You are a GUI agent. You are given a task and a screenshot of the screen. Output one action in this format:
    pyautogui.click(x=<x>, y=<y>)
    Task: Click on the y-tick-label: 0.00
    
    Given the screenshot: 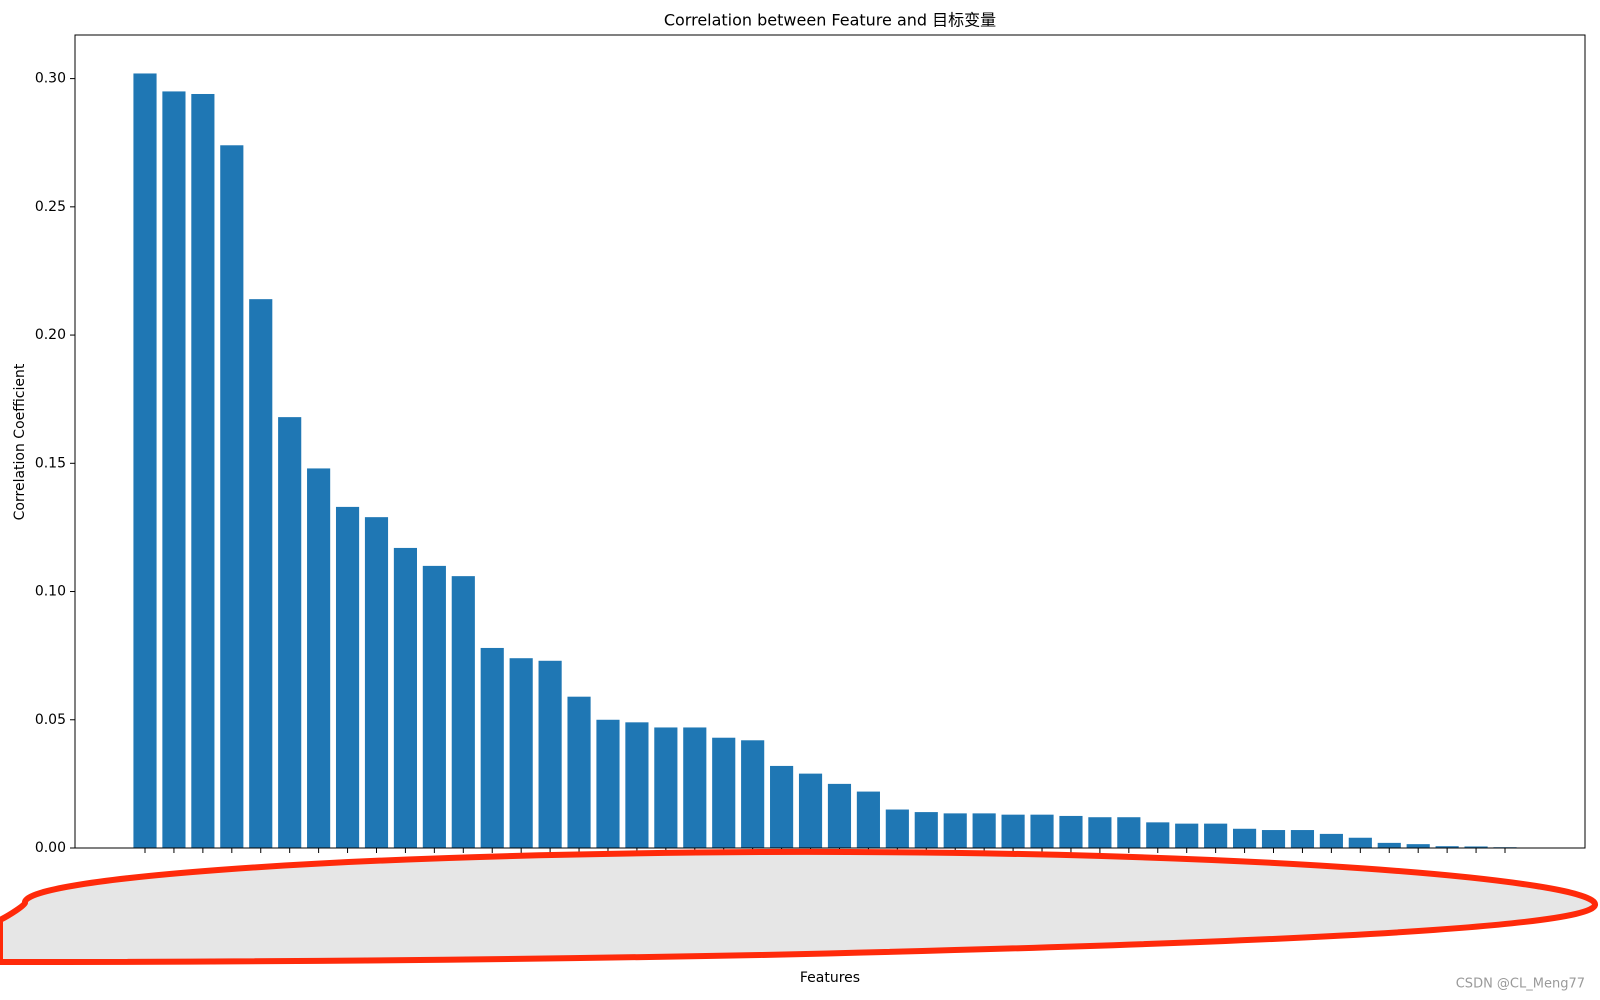 What is the action you would take?
    pyautogui.click(x=50, y=848)
    